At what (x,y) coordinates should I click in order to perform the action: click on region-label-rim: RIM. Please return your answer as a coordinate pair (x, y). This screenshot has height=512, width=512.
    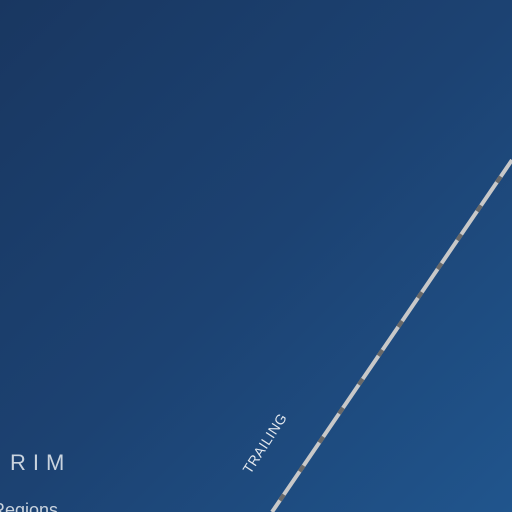
    Looking at the image, I should click on (41, 462).